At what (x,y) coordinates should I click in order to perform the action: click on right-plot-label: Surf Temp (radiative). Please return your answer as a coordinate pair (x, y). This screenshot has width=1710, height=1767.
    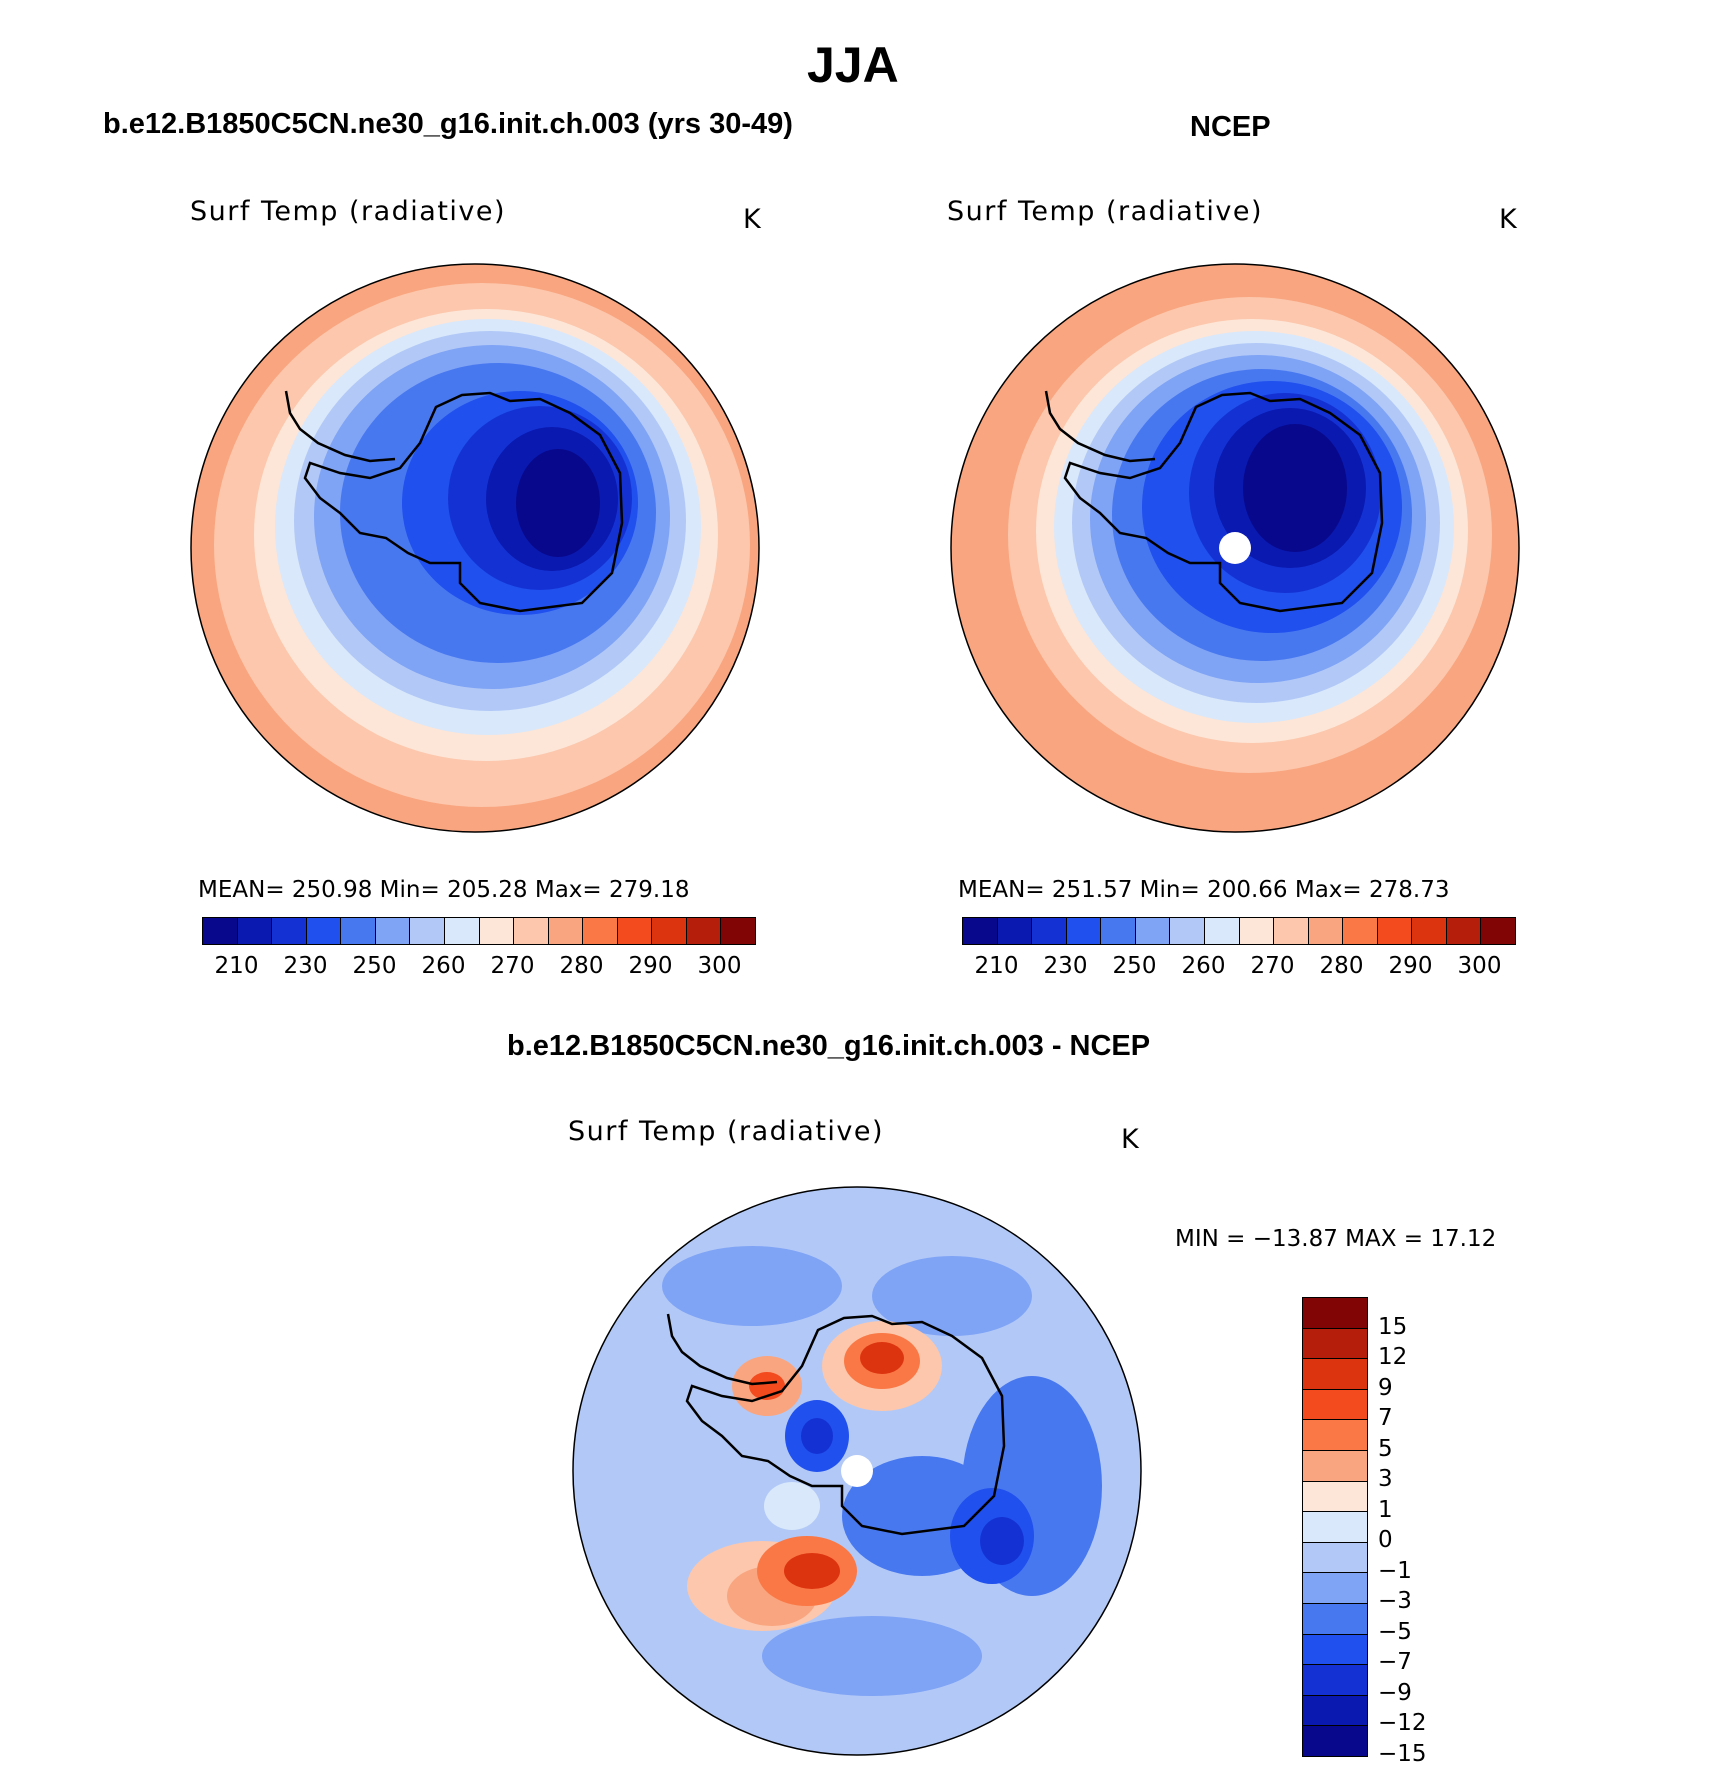
    Looking at the image, I should click on (1105, 211).